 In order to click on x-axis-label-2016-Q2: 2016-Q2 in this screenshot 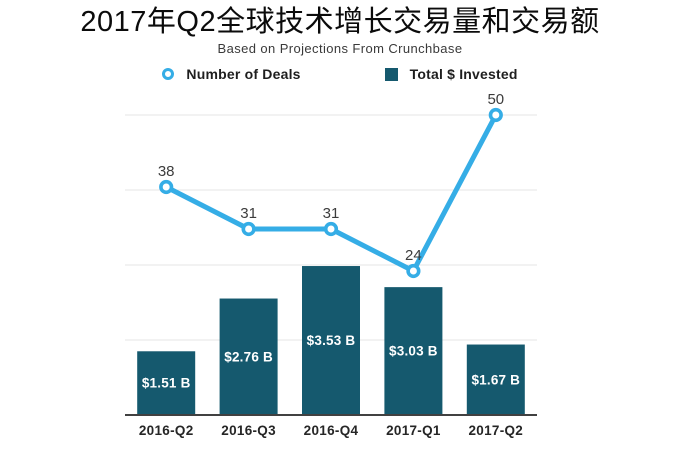, I will do `click(166, 430)`.